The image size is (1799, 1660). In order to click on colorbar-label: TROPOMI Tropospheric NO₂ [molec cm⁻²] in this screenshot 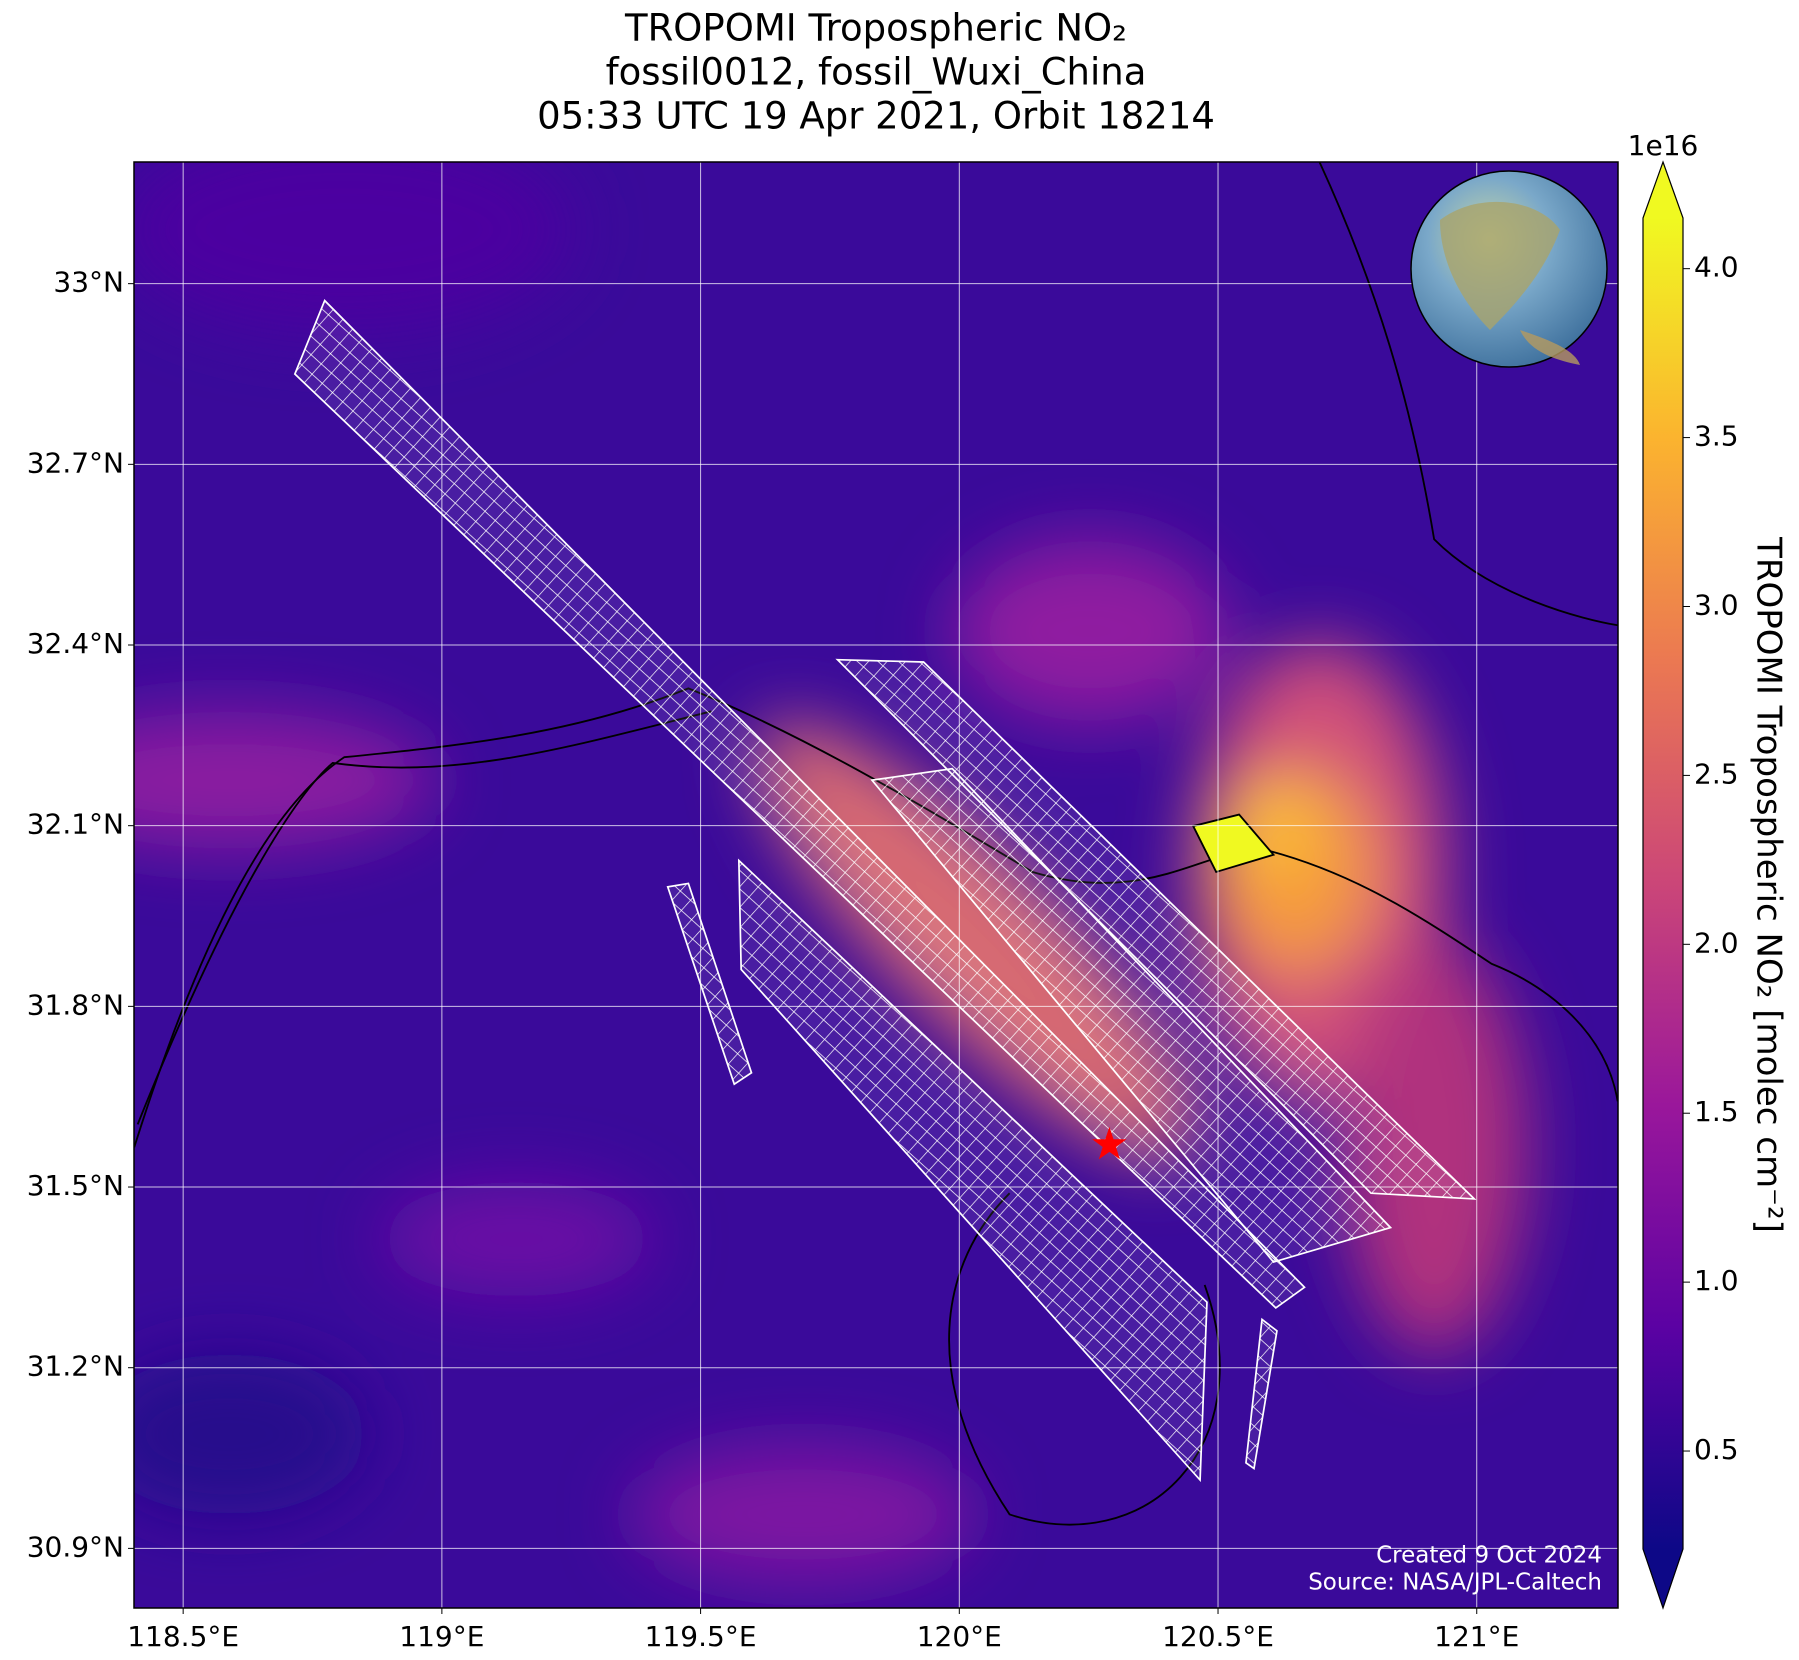, I will do `click(1769, 884)`.